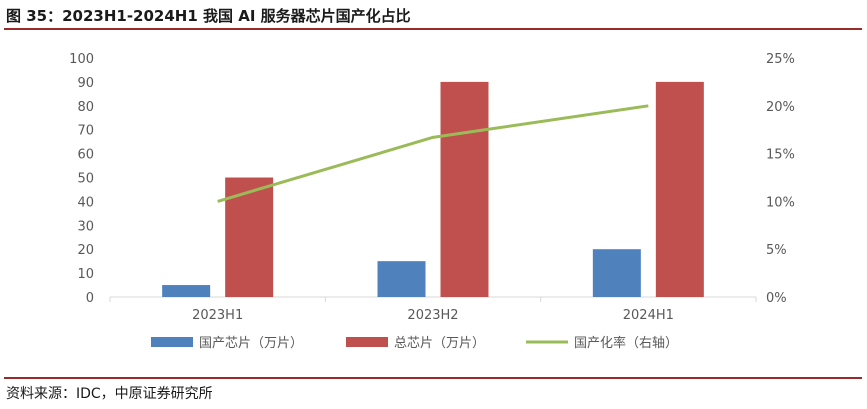 The width and height of the screenshot is (867, 409). I want to click on y2-tick-label: 10%, so click(780, 202).